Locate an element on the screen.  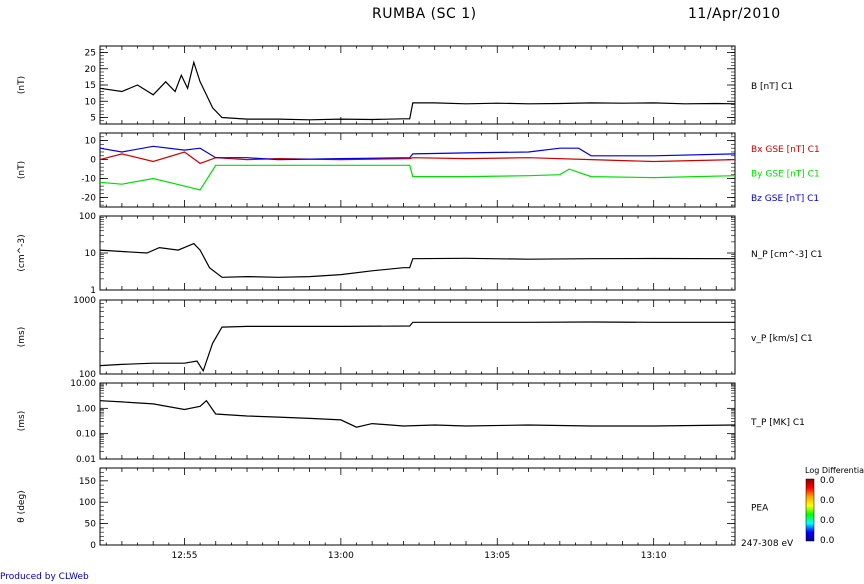
y-axis-label: θ (deg) is located at coordinates (22, 506).